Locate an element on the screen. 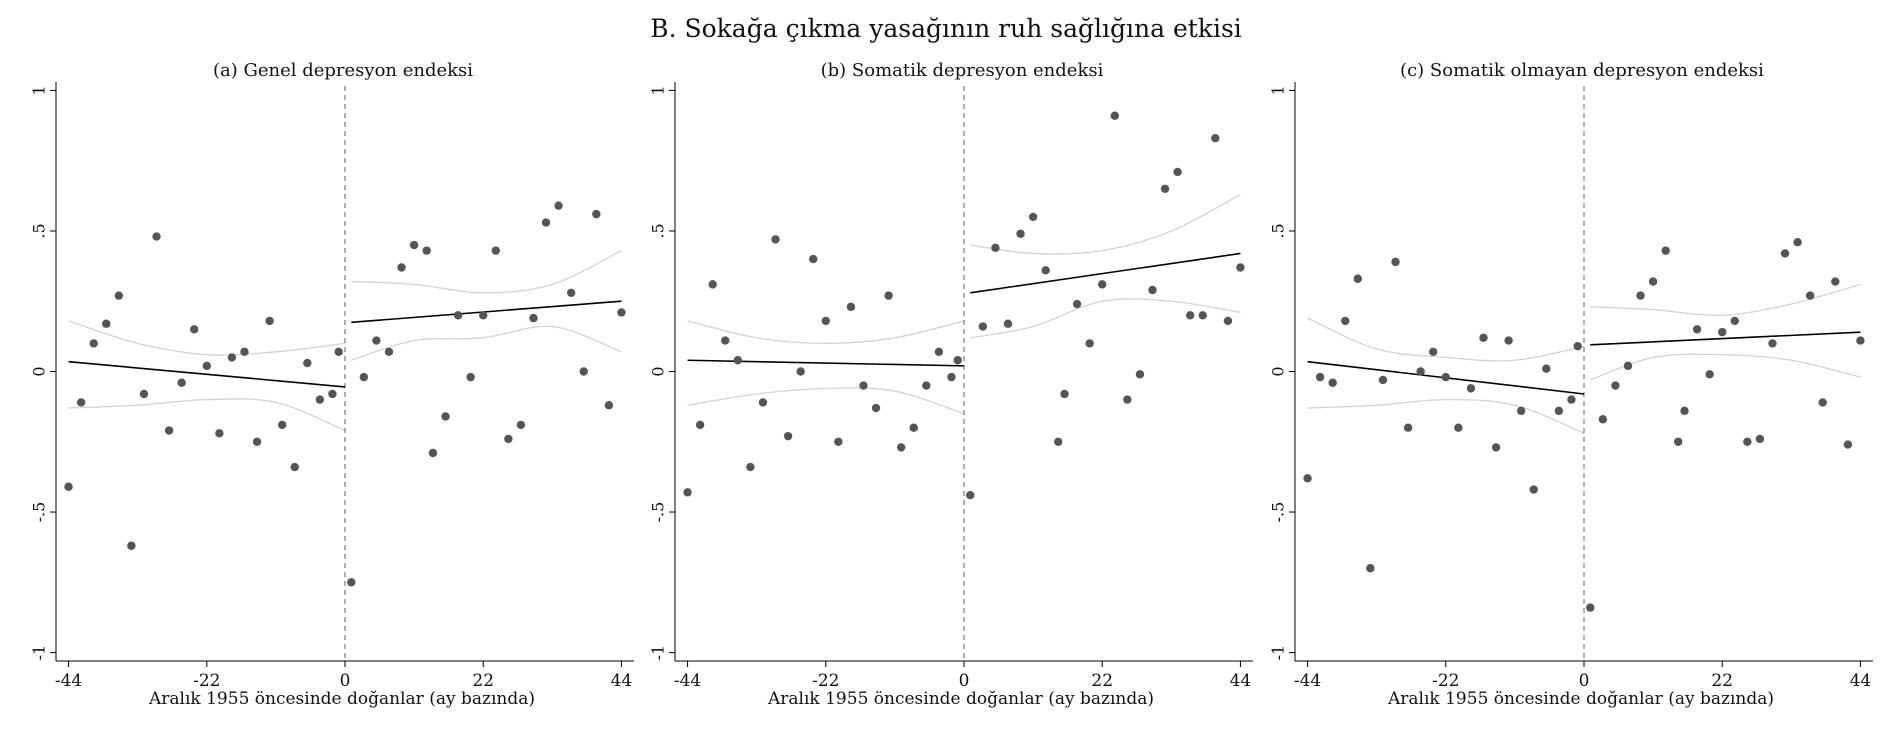 Image resolution: width=1892 pixels, height=735 pixels. x-tick-label: 0 is located at coordinates (345, 681).